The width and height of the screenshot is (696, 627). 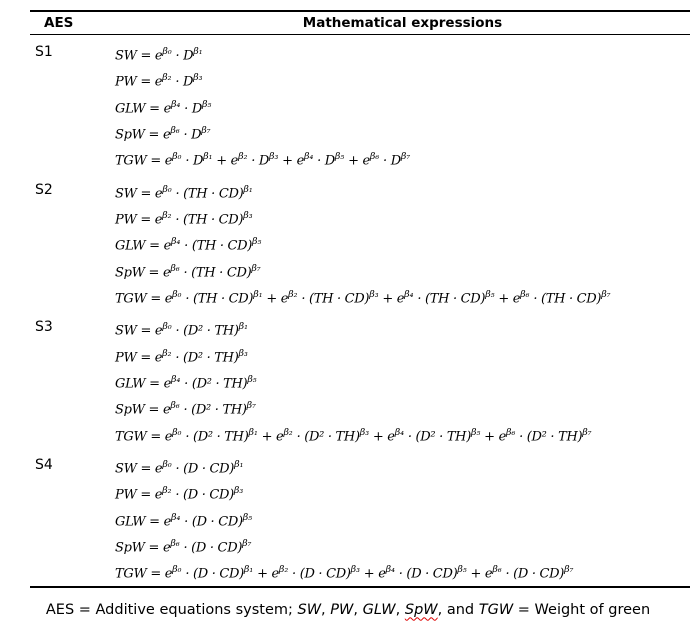 What do you see at coordinates (184, 192) in the screenshot?
I see `equation: SW = eβ₀ · (TH · CD)β₁` at bounding box center [184, 192].